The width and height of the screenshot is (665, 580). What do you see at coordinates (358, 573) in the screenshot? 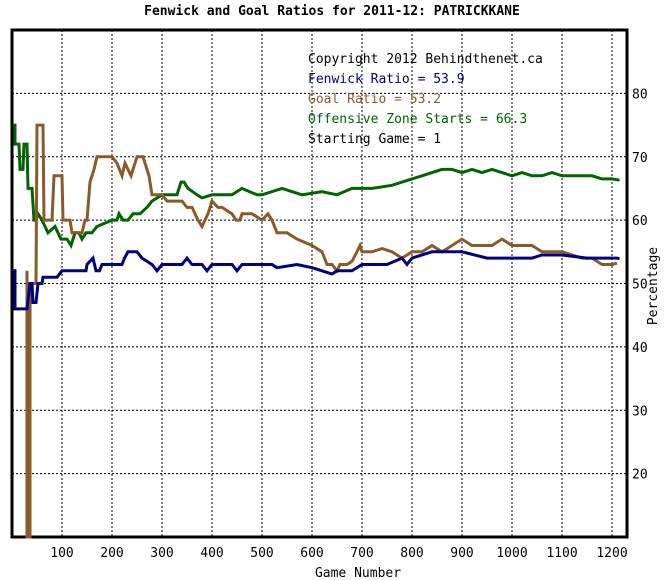
I see `x-axis-label: Game Number` at bounding box center [358, 573].